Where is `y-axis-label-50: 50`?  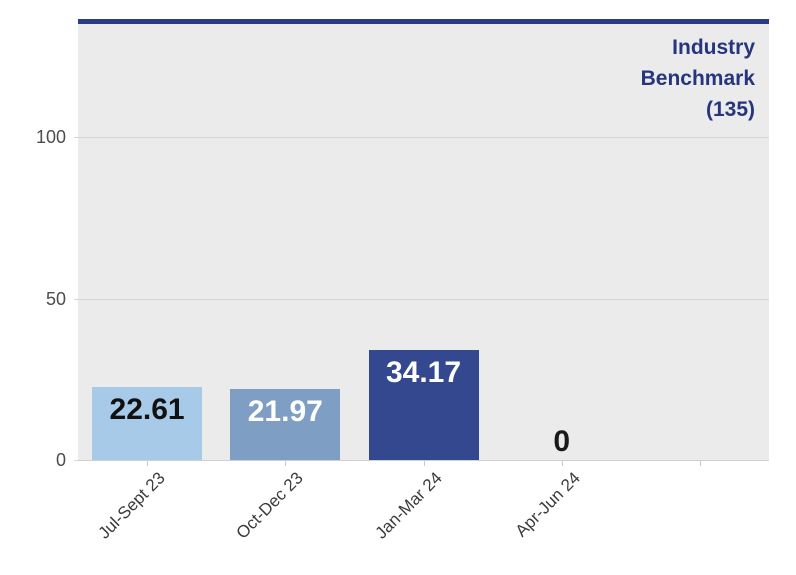 y-axis-label-50: 50 is located at coordinates (55, 298).